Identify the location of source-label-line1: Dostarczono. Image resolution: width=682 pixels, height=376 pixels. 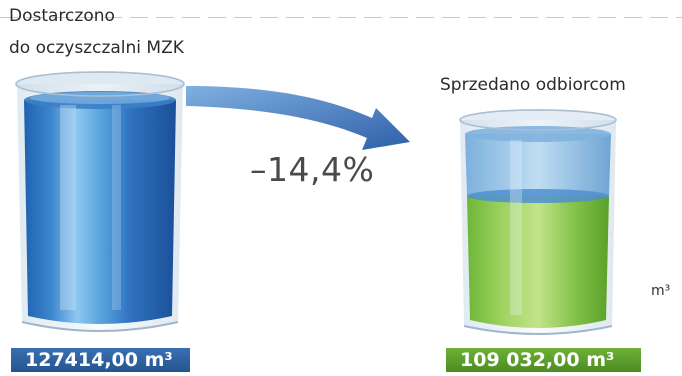
(62, 16).